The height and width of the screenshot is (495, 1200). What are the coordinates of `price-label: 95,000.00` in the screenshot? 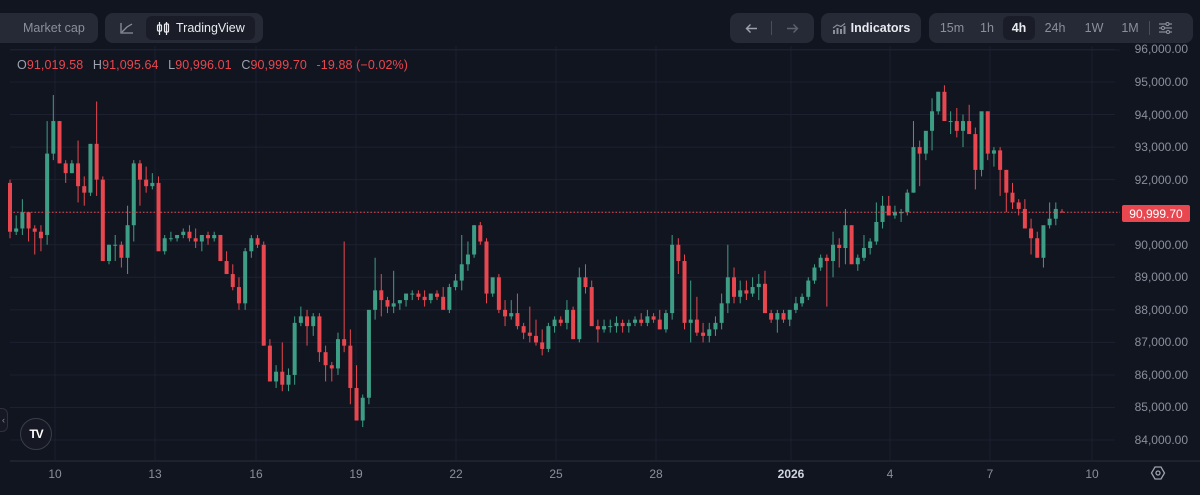 It's located at (1161, 82).